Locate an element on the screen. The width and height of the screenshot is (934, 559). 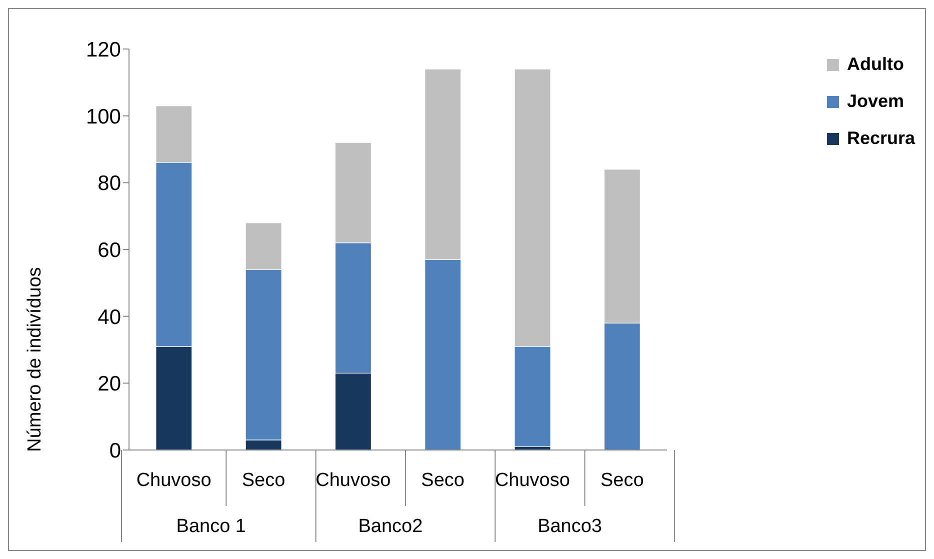
y-tick-label: 120 is located at coordinates (103, 50).